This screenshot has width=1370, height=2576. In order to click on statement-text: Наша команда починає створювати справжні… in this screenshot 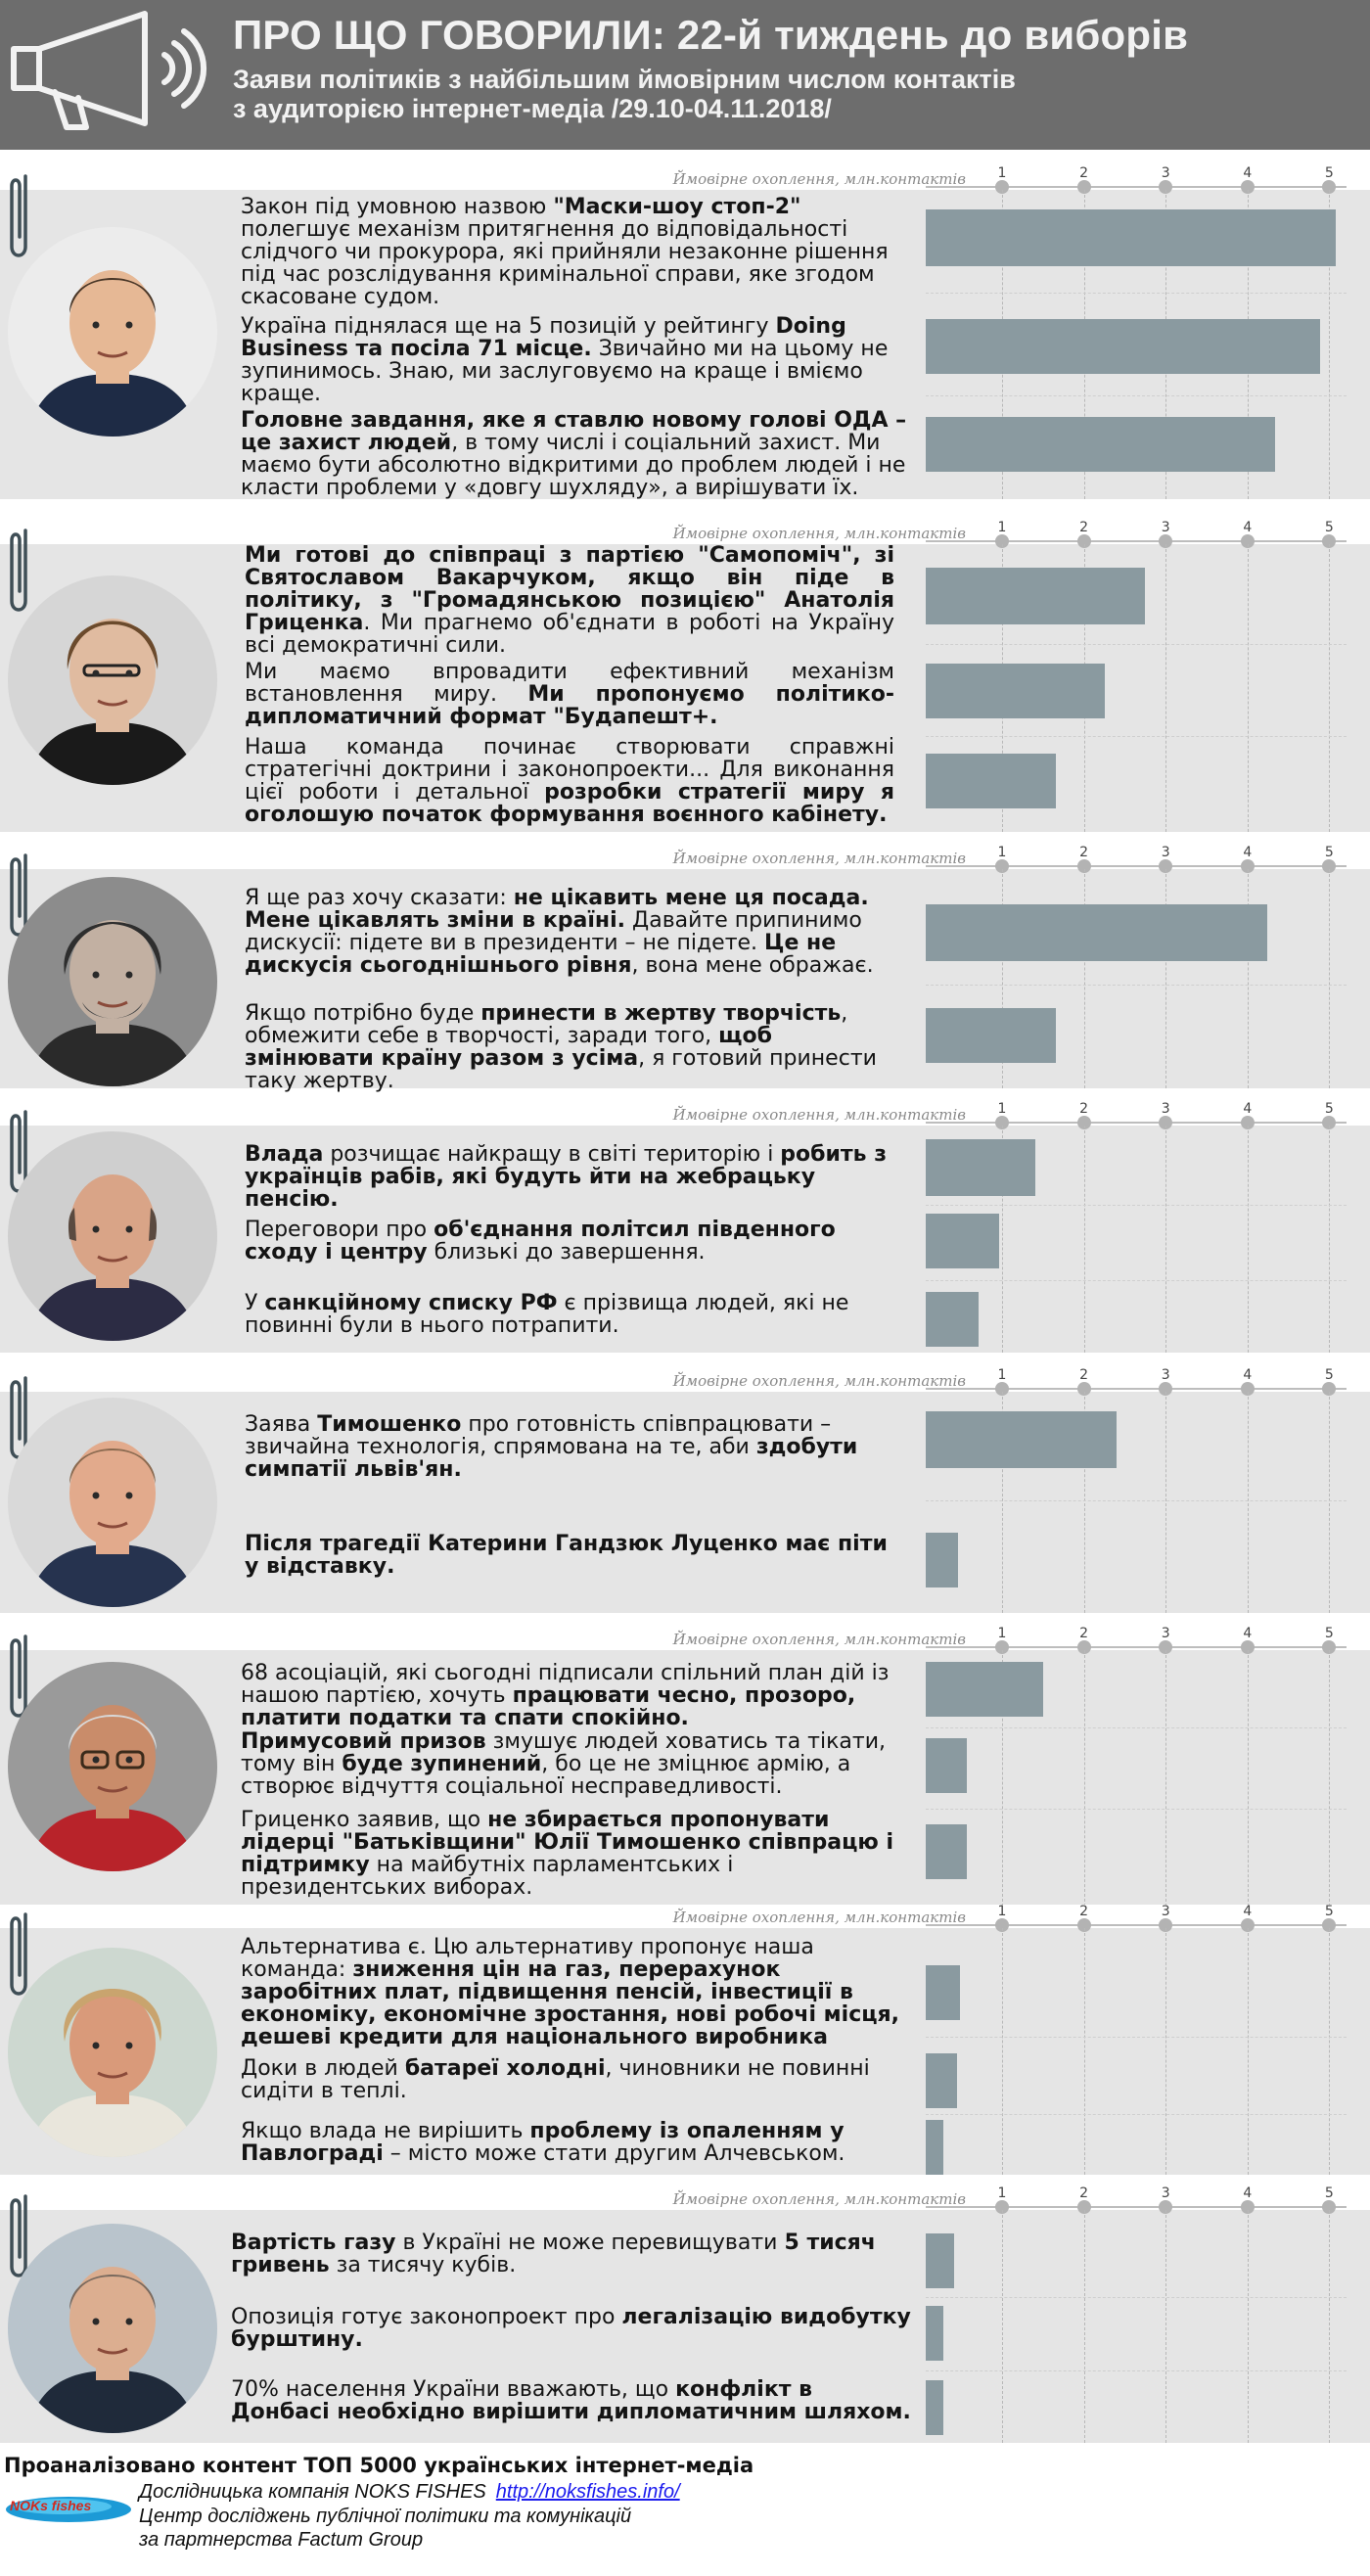, I will do `click(569, 781)`.